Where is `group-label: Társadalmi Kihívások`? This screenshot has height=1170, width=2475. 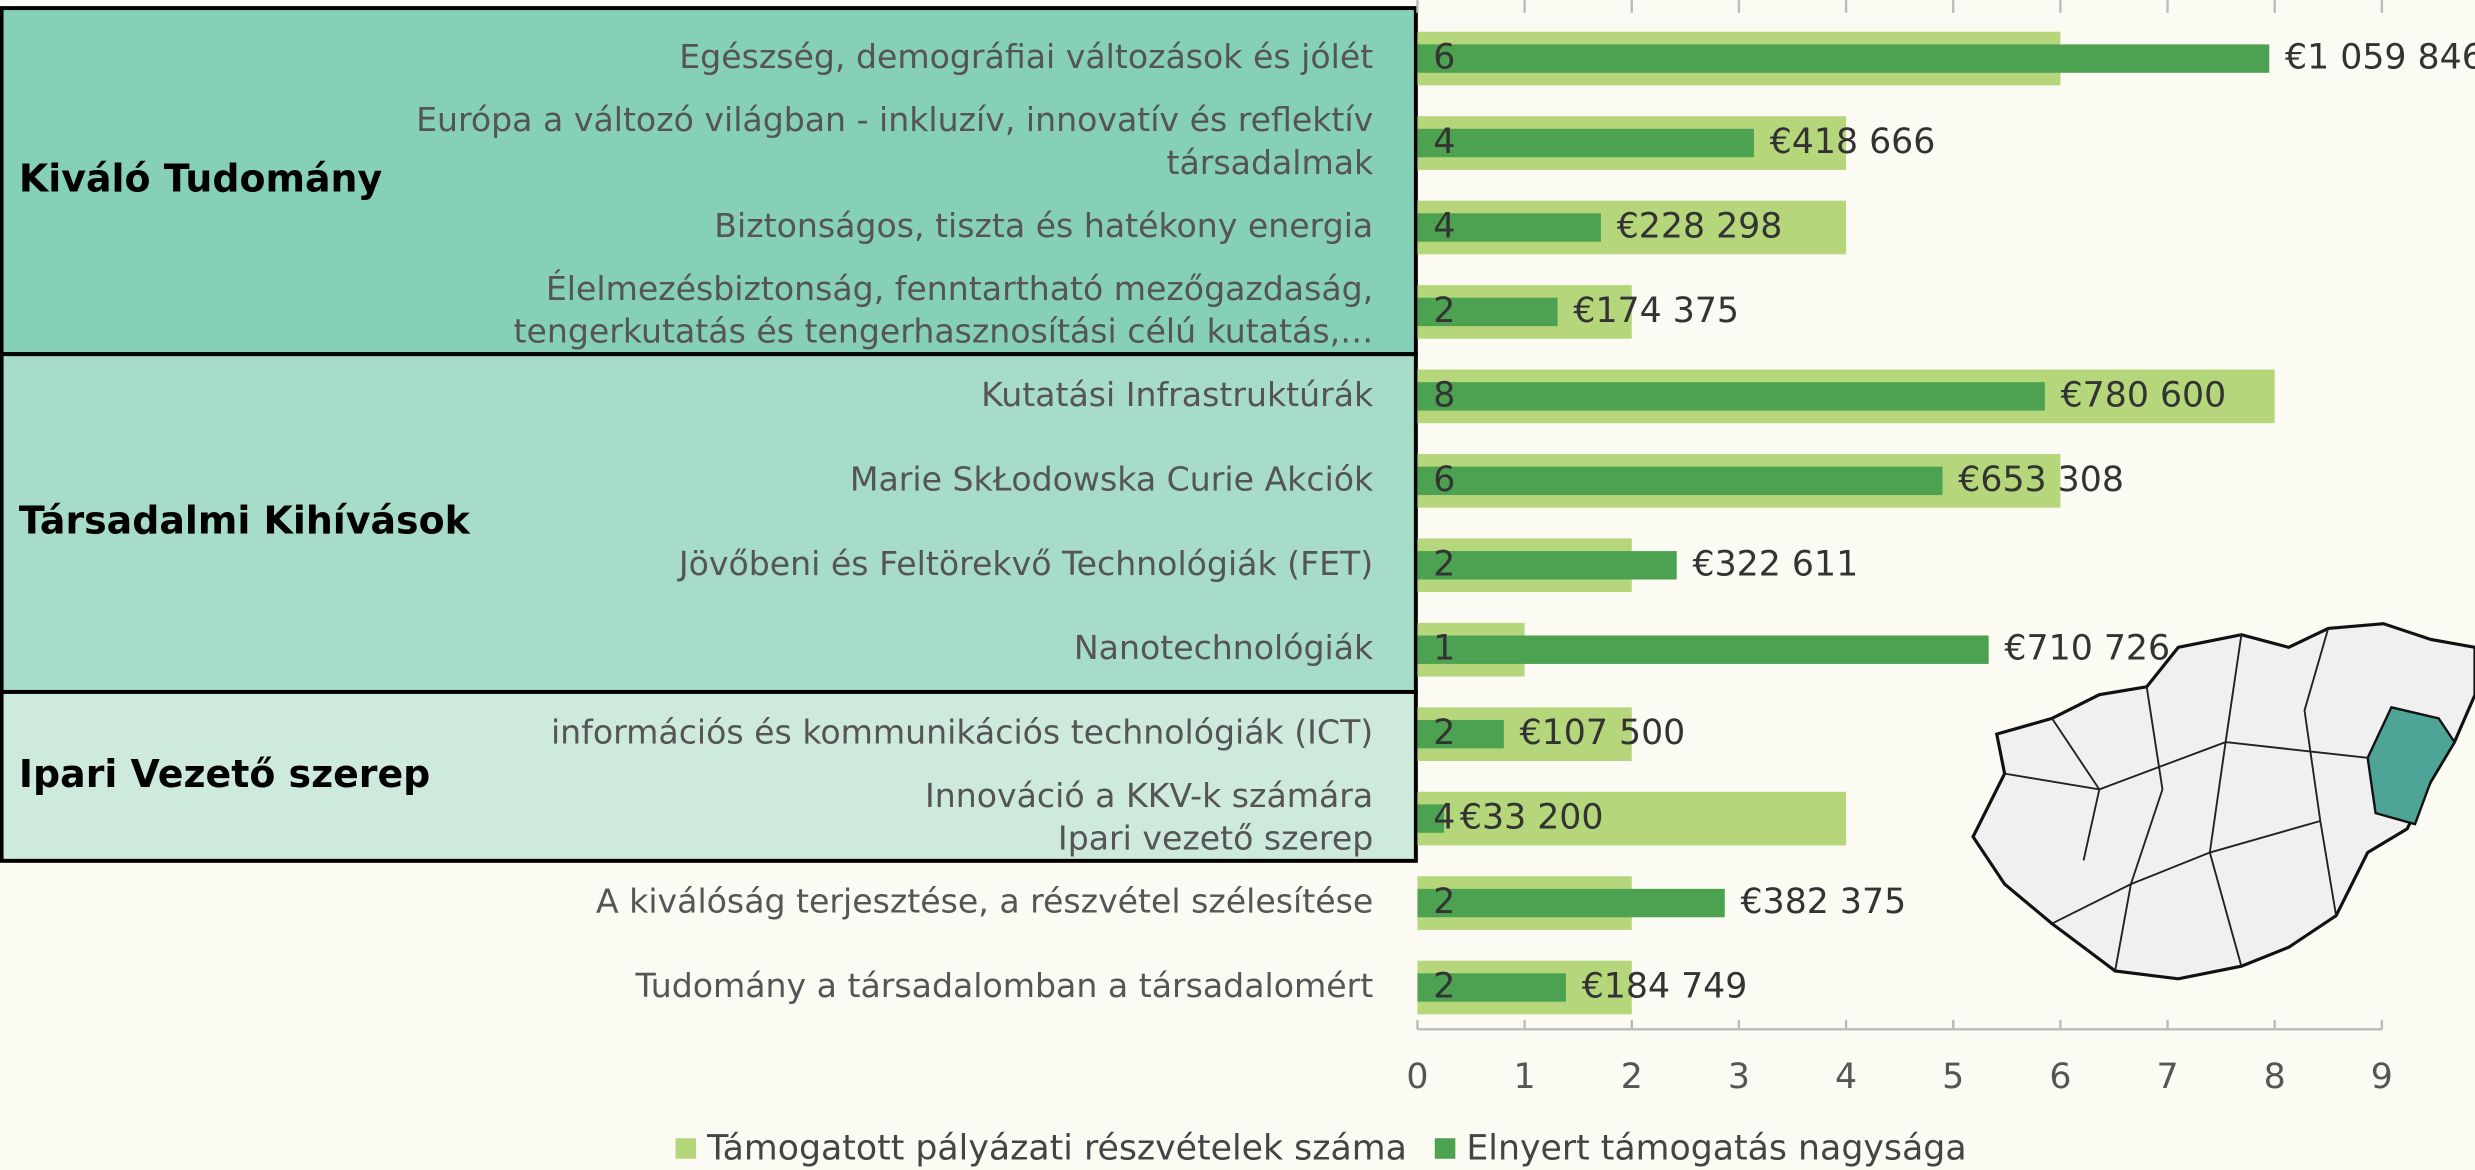
group-label: Társadalmi Kihívások is located at coordinates (245, 521).